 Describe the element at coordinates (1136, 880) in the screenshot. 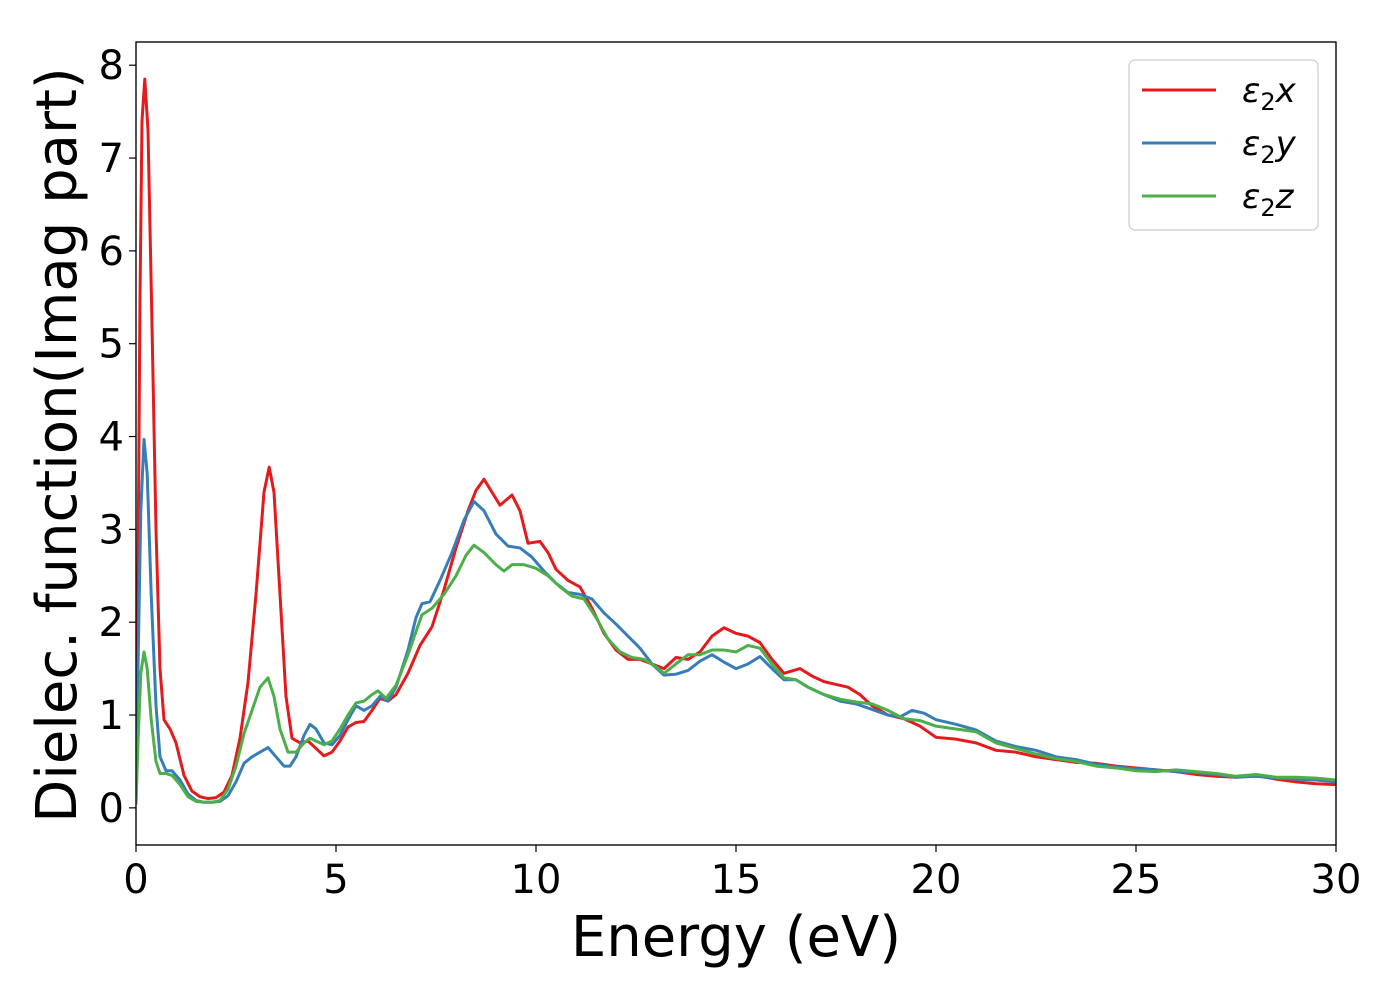

I see `x-tick-label: 25` at that location.